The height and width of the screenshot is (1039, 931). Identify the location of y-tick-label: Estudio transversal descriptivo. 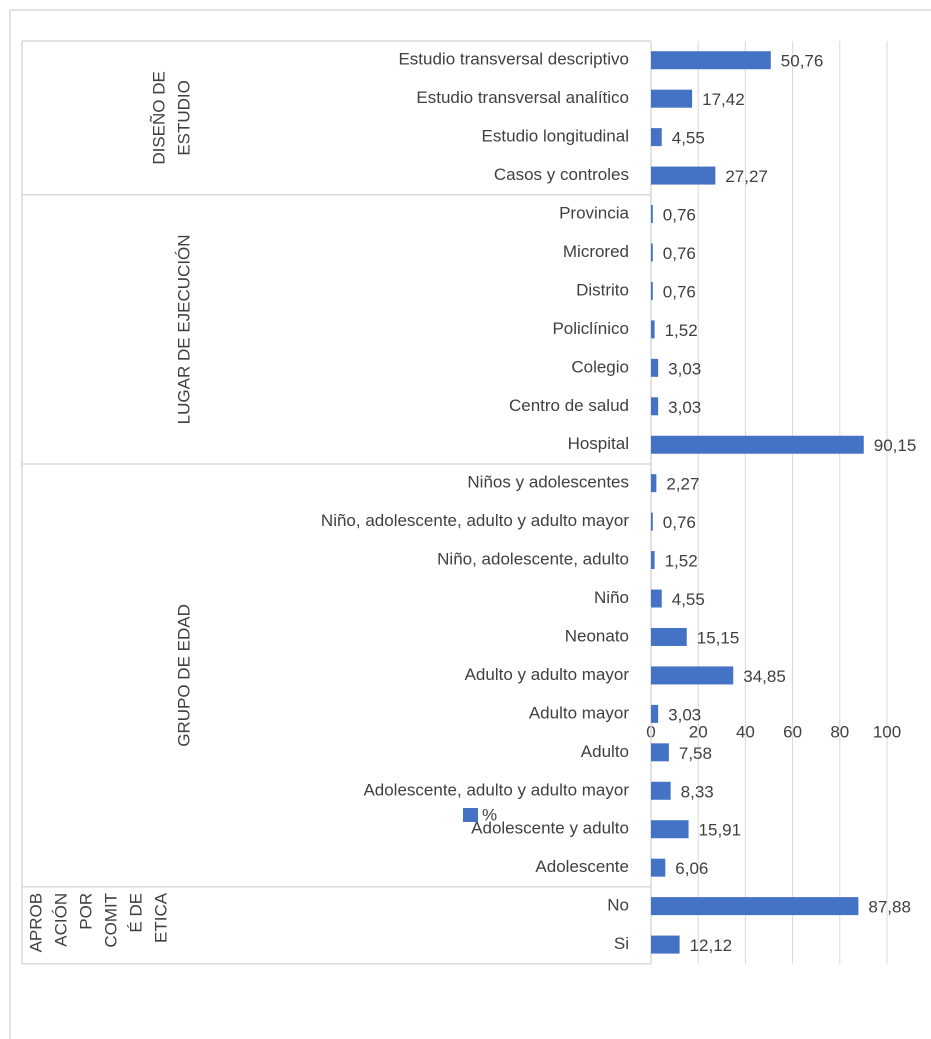
(513, 59).